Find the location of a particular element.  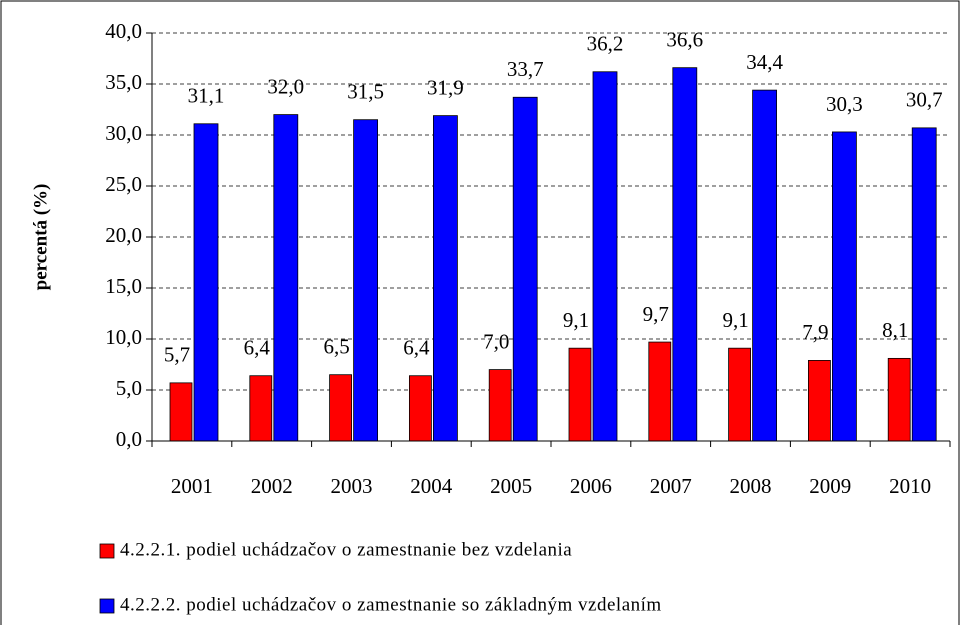

data-label: 31,9 is located at coordinates (445, 87).